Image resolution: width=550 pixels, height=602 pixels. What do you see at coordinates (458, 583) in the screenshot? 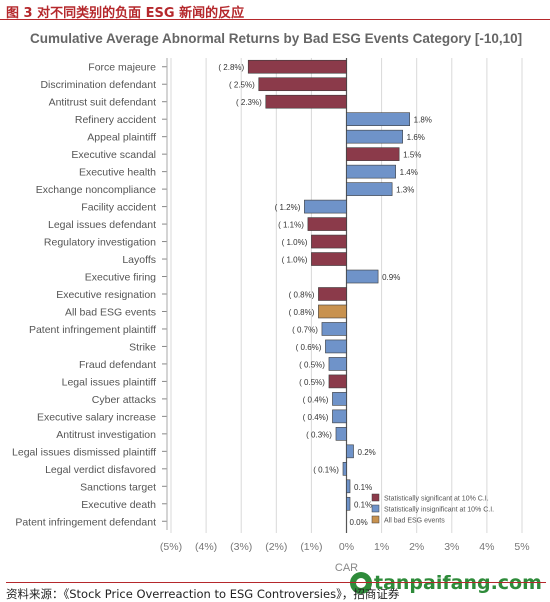
I see `watermark-text: tanpaifang.com` at bounding box center [458, 583].